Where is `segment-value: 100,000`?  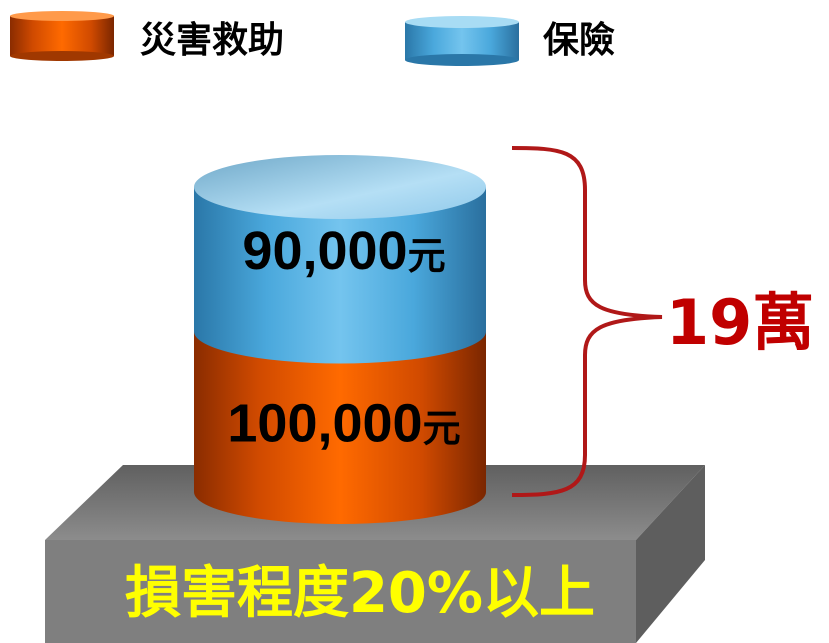
segment-value: 100,000 is located at coordinates (324, 424).